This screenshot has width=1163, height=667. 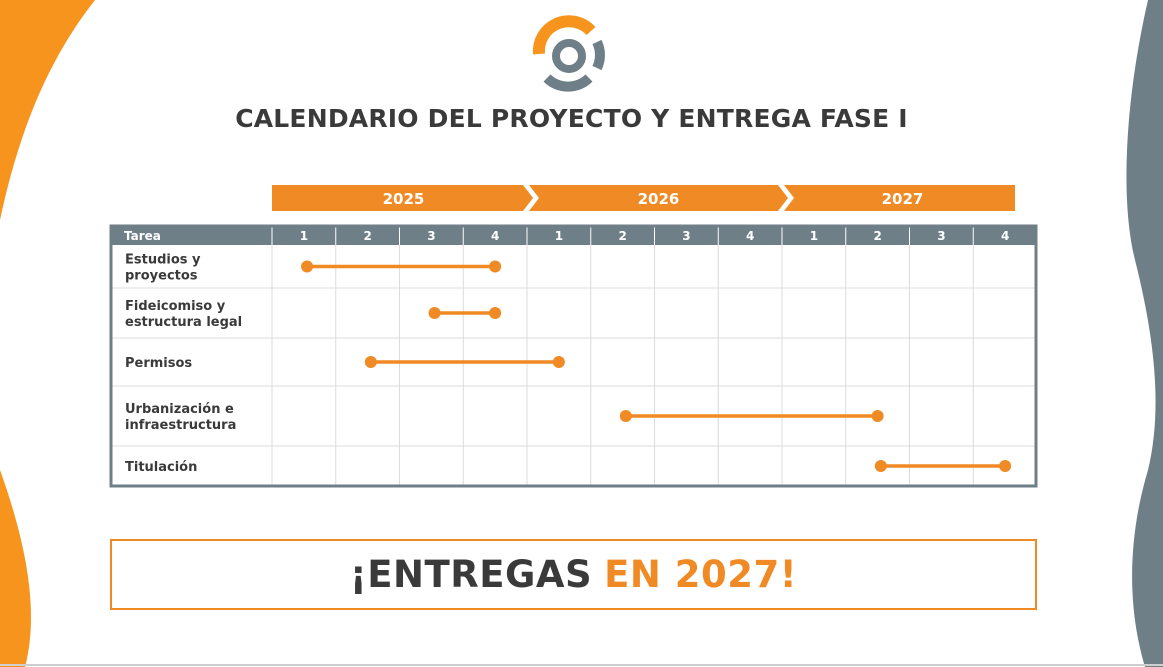 What do you see at coordinates (701, 574) in the screenshot?
I see `banner-text-accent: EN 2027!` at bounding box center [701, 574].